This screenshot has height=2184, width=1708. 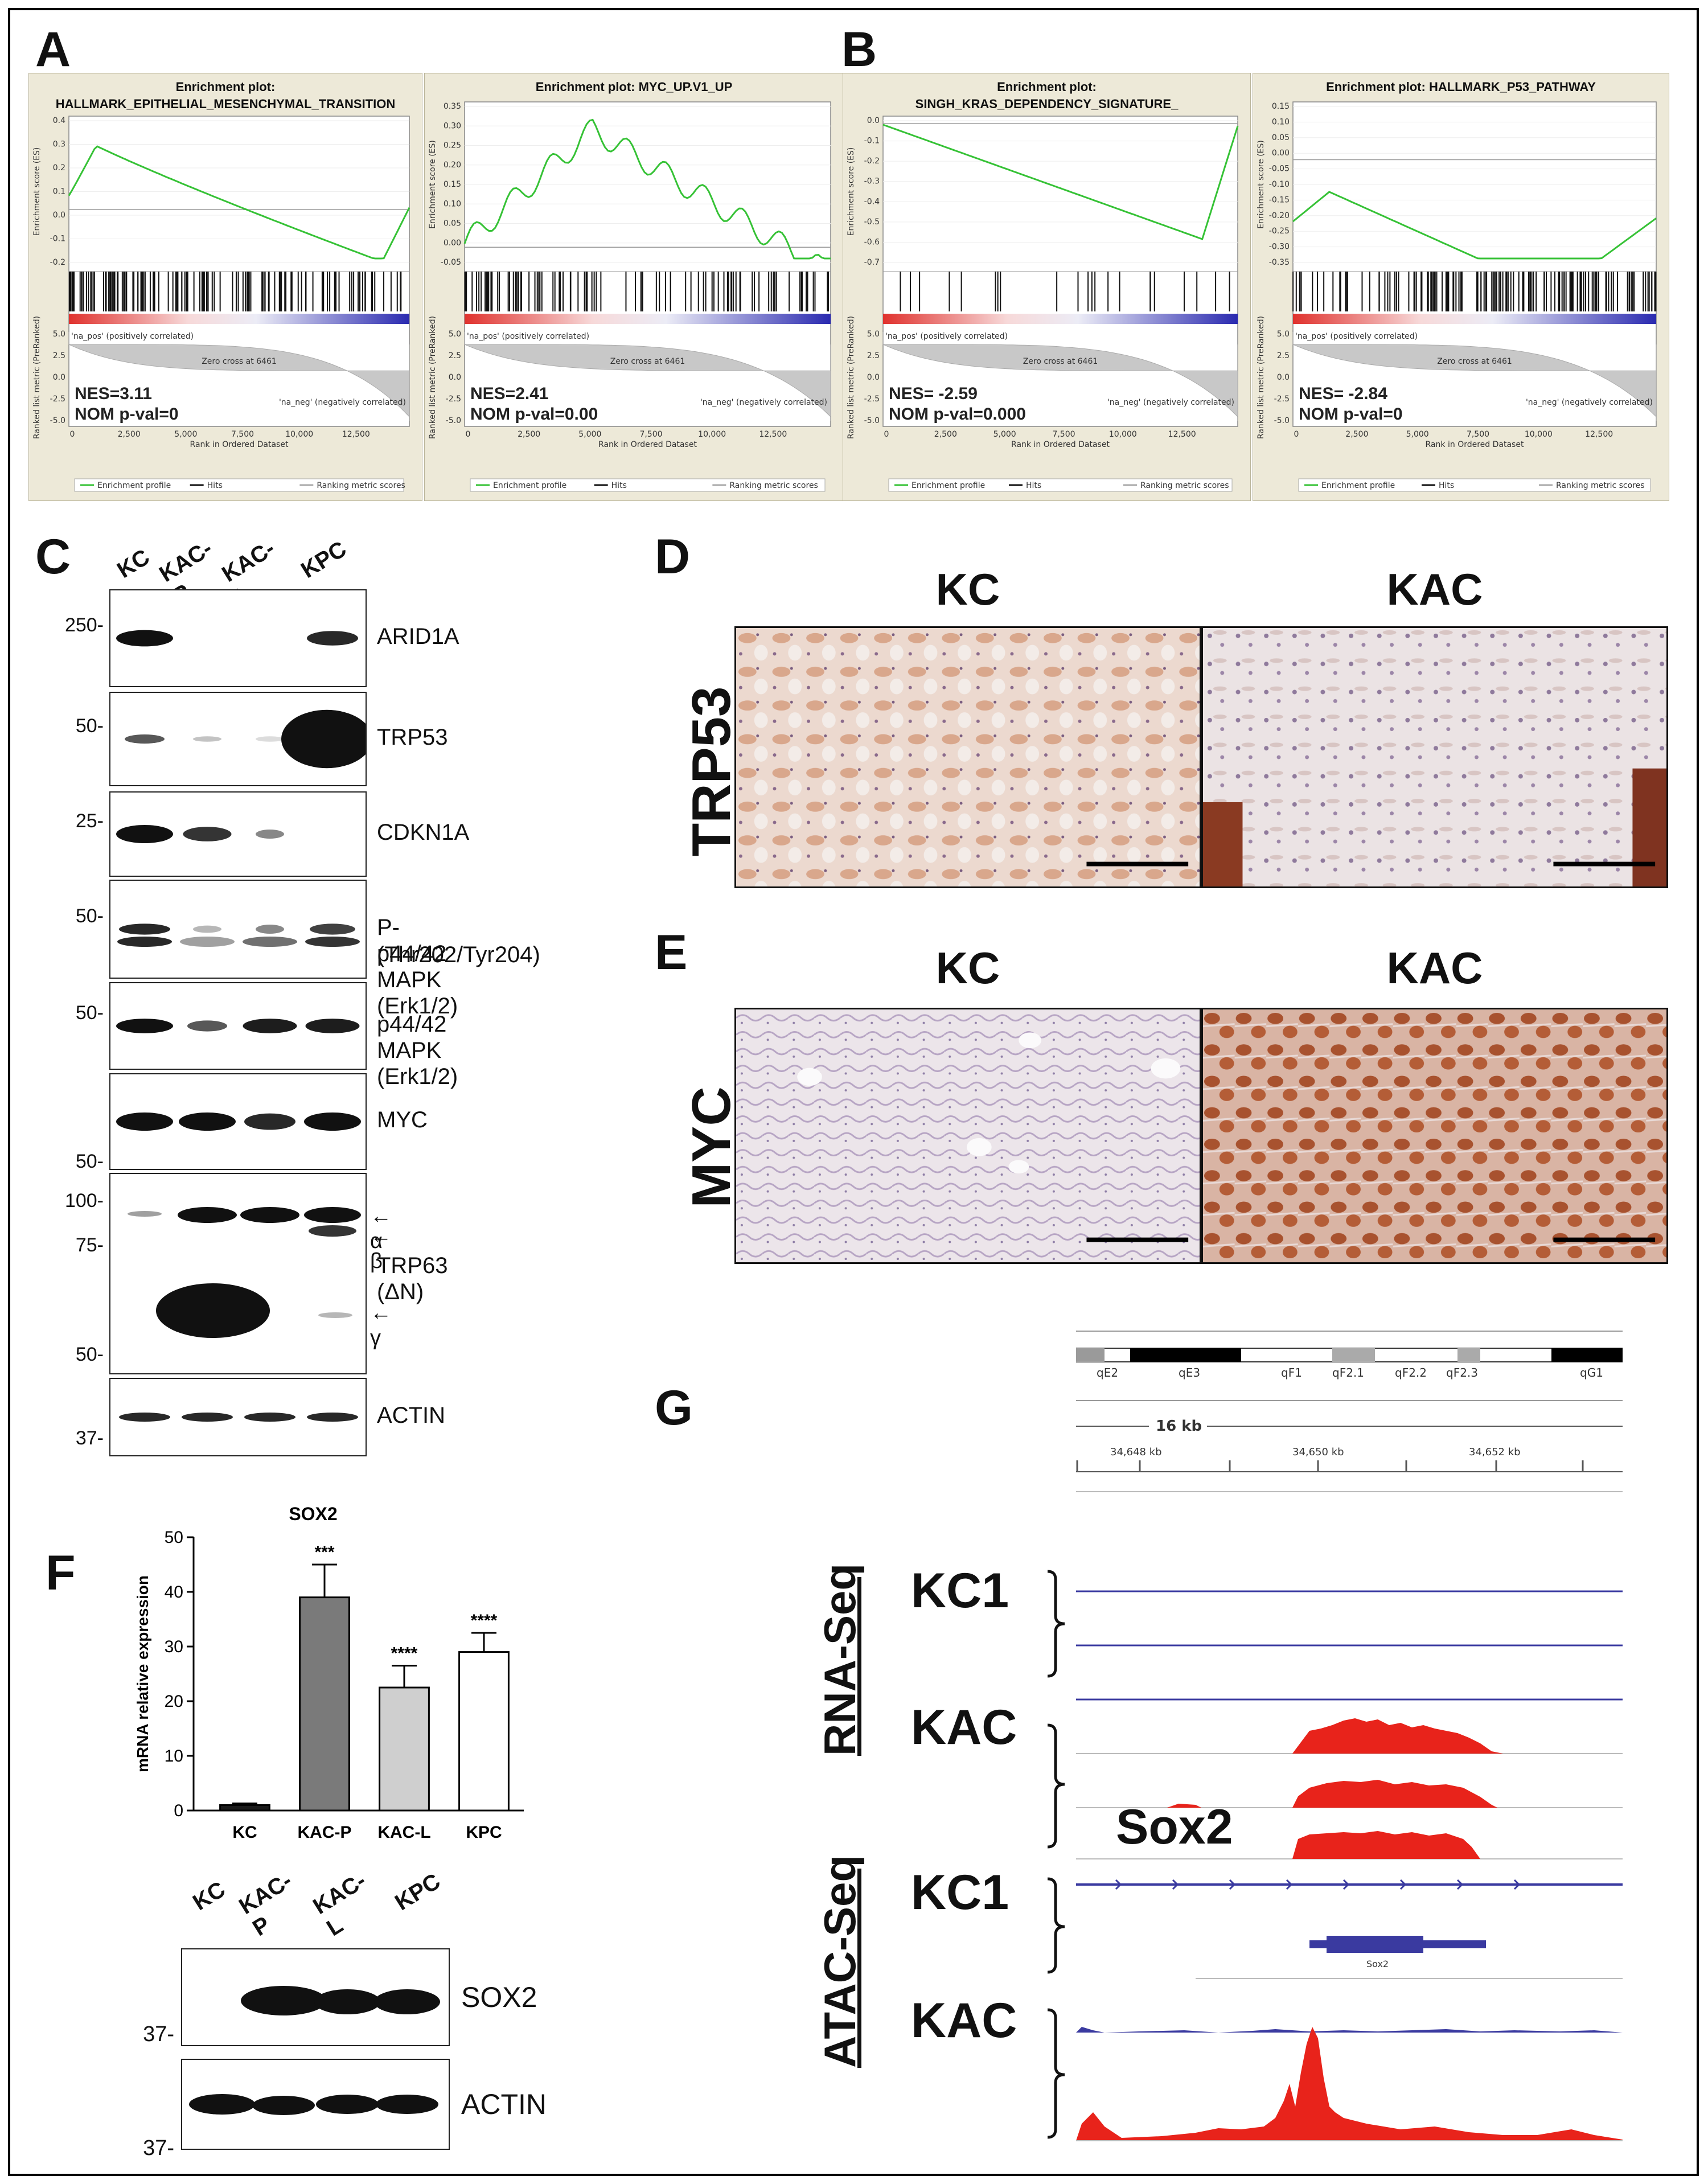 I want to click on track-group-kc1: KC1, so click(x=960, y=1892).